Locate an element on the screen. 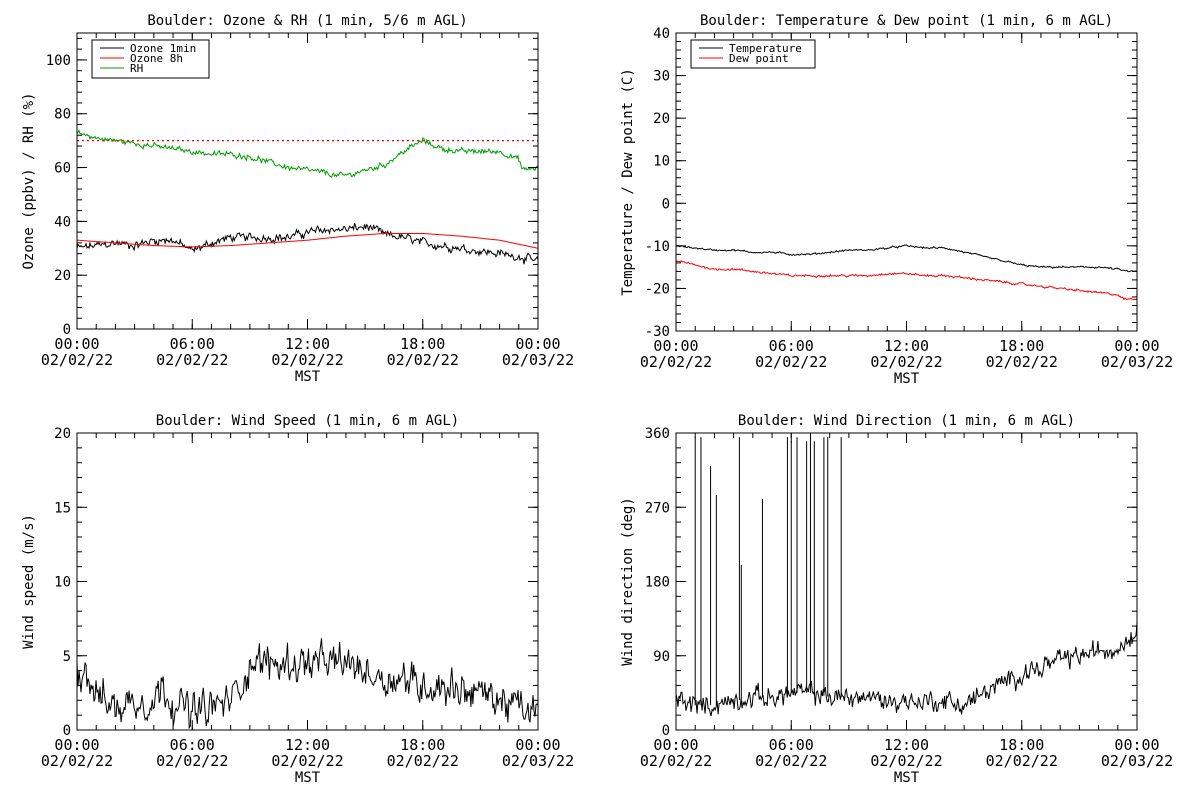 The width and height of the screenshot is (1200, 800). legend-label: Dew point is located at coordinates (759, 58).